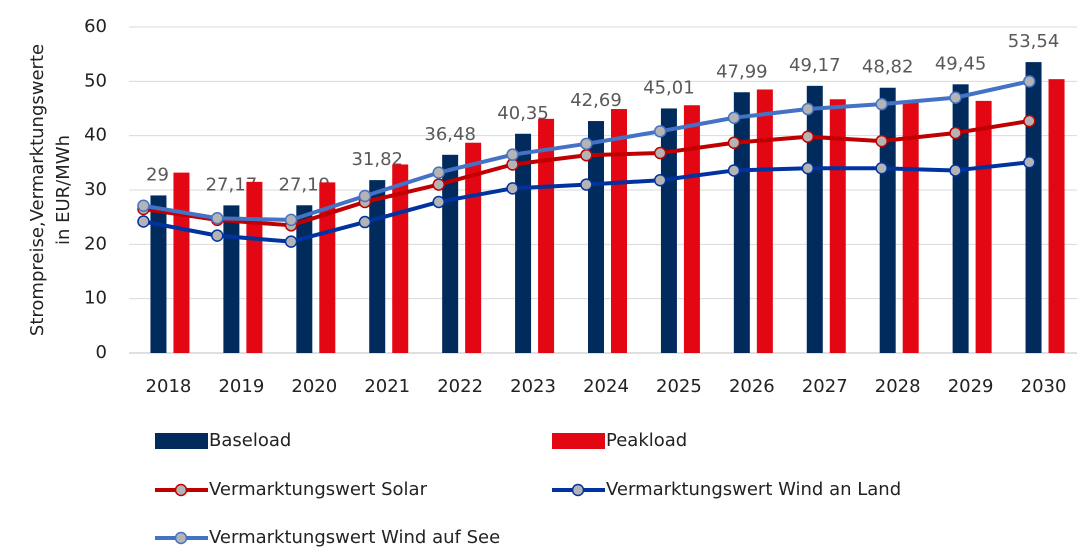 The image size is (1082, 551). I want to click on y-tick-label: 20, so click(95, 243).